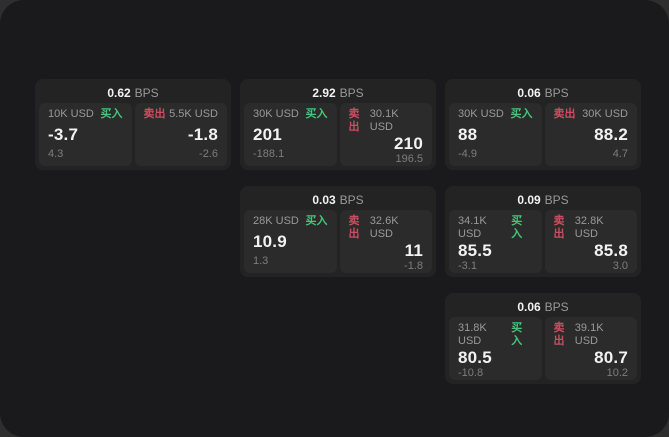 The height and width of the screenshot is (437, 669). Describe the element at coordinates (119, 93) in the screenshot. I see `bps-value: 0.62` at that location.